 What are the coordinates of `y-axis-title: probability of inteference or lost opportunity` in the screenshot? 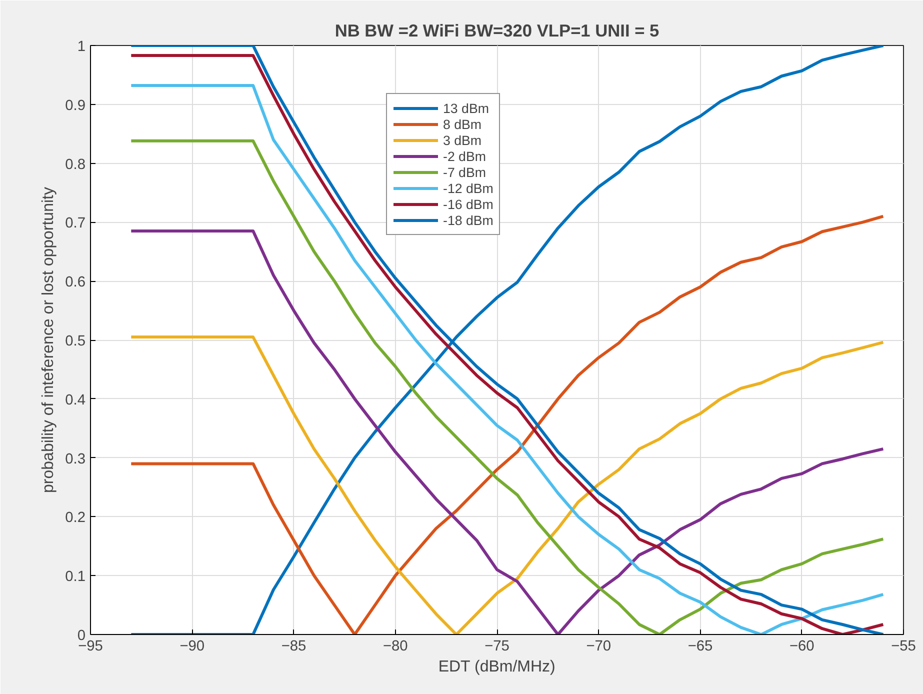 It's located at (49, 340).